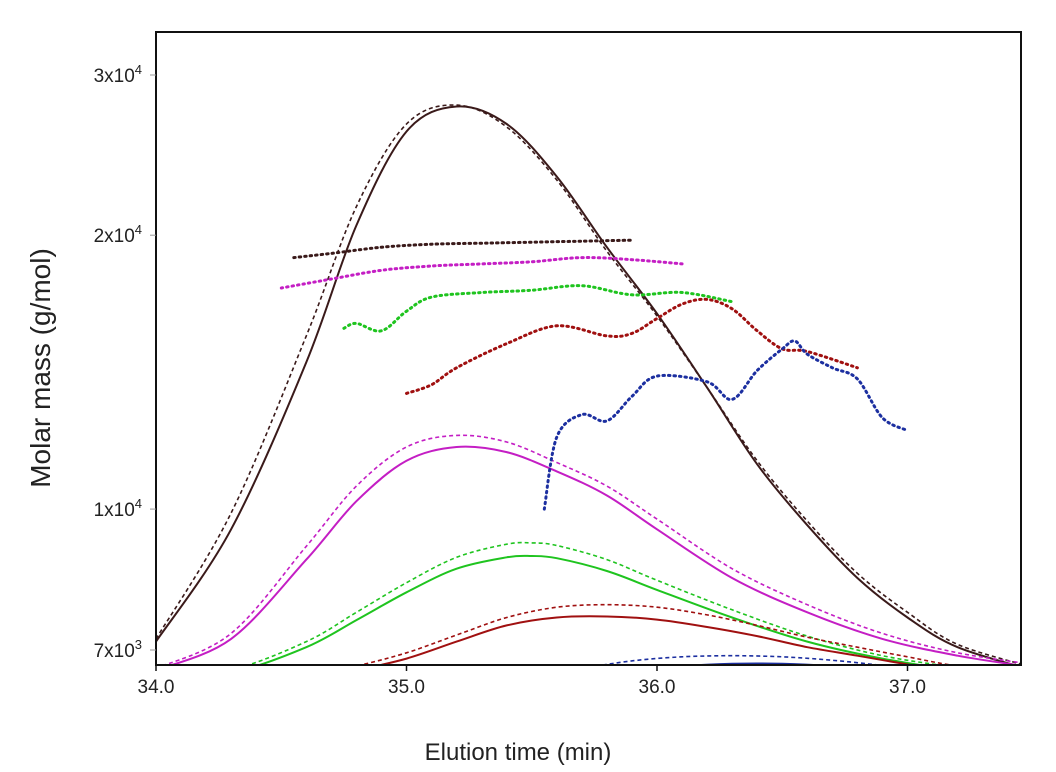  Describe the element at coordinates (481, 273) in the screenshot. I see `series-magenta-dotted` at that location.